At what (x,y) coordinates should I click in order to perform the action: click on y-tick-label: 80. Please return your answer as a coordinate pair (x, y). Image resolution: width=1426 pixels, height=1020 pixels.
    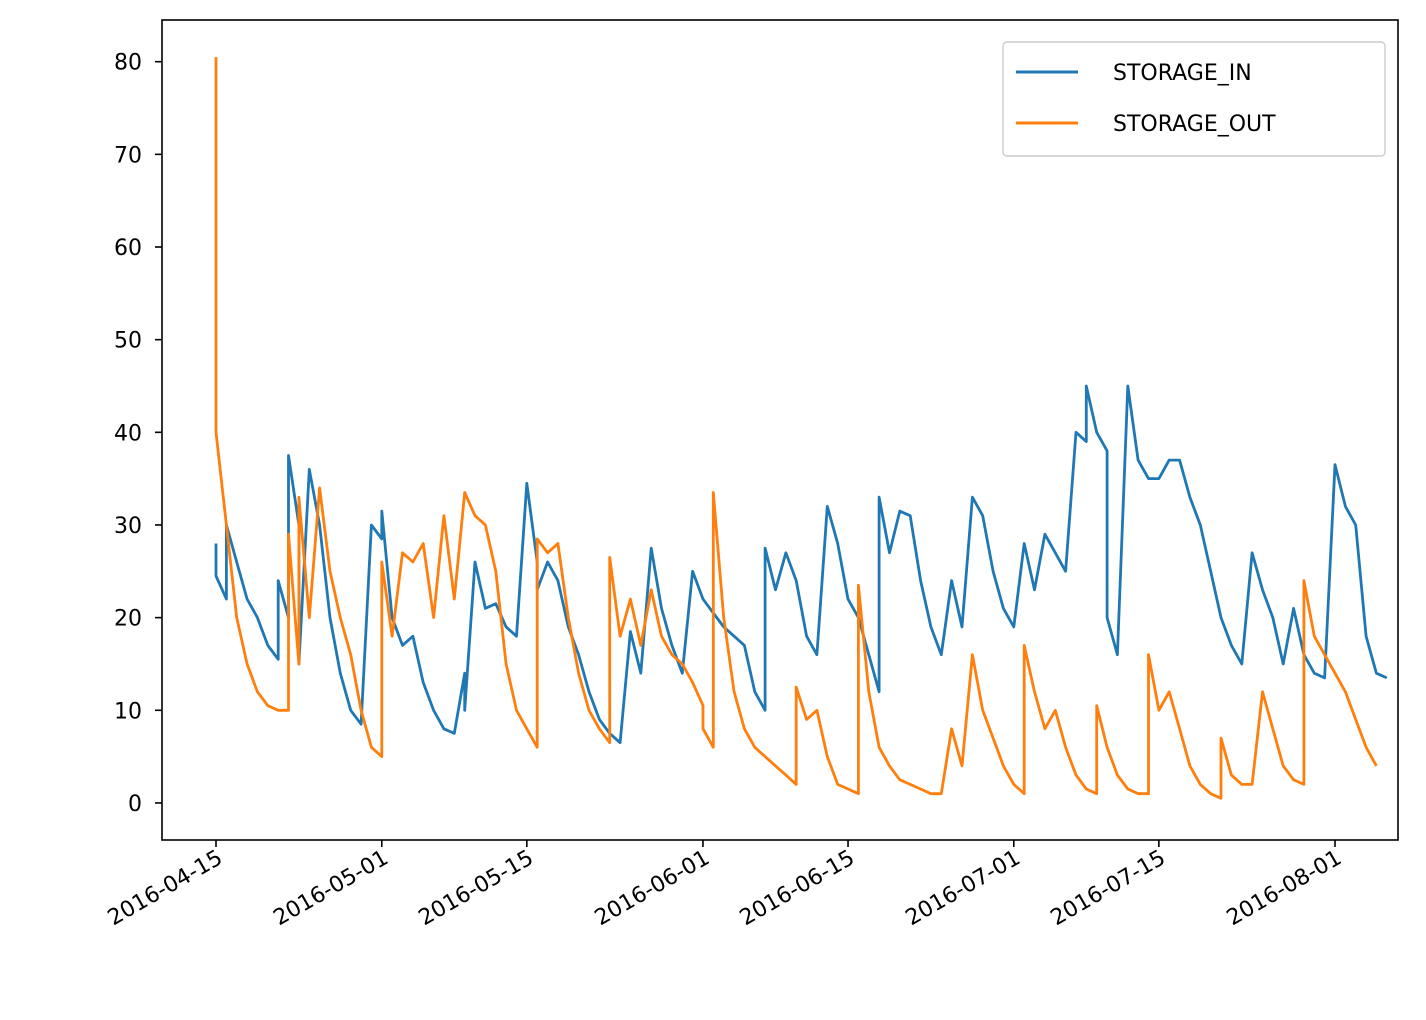
    Looking at the image, I should click on (128, 63).